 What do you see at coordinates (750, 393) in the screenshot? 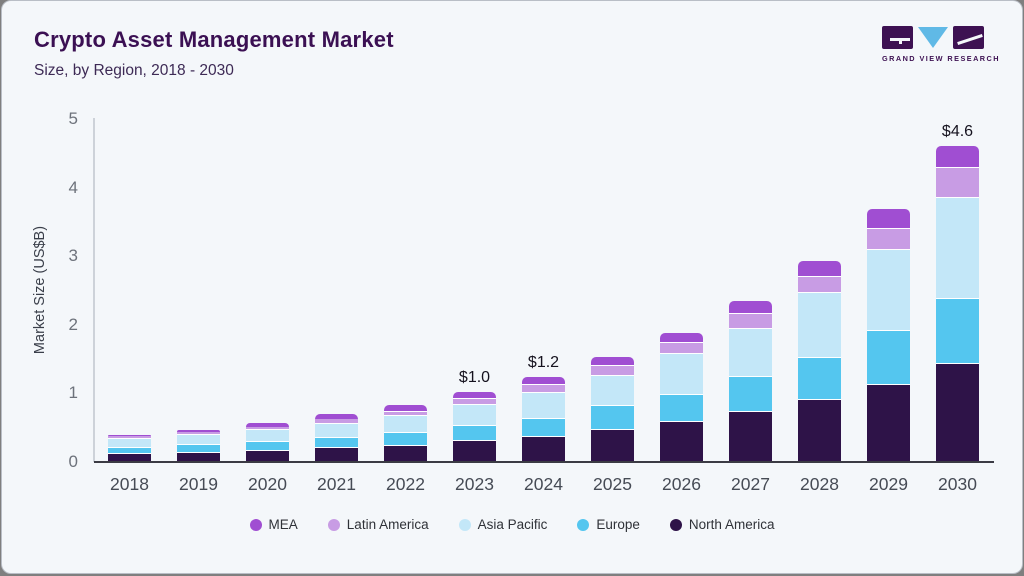
I see `segment-europe-2027` at bounding box center [750, 393].